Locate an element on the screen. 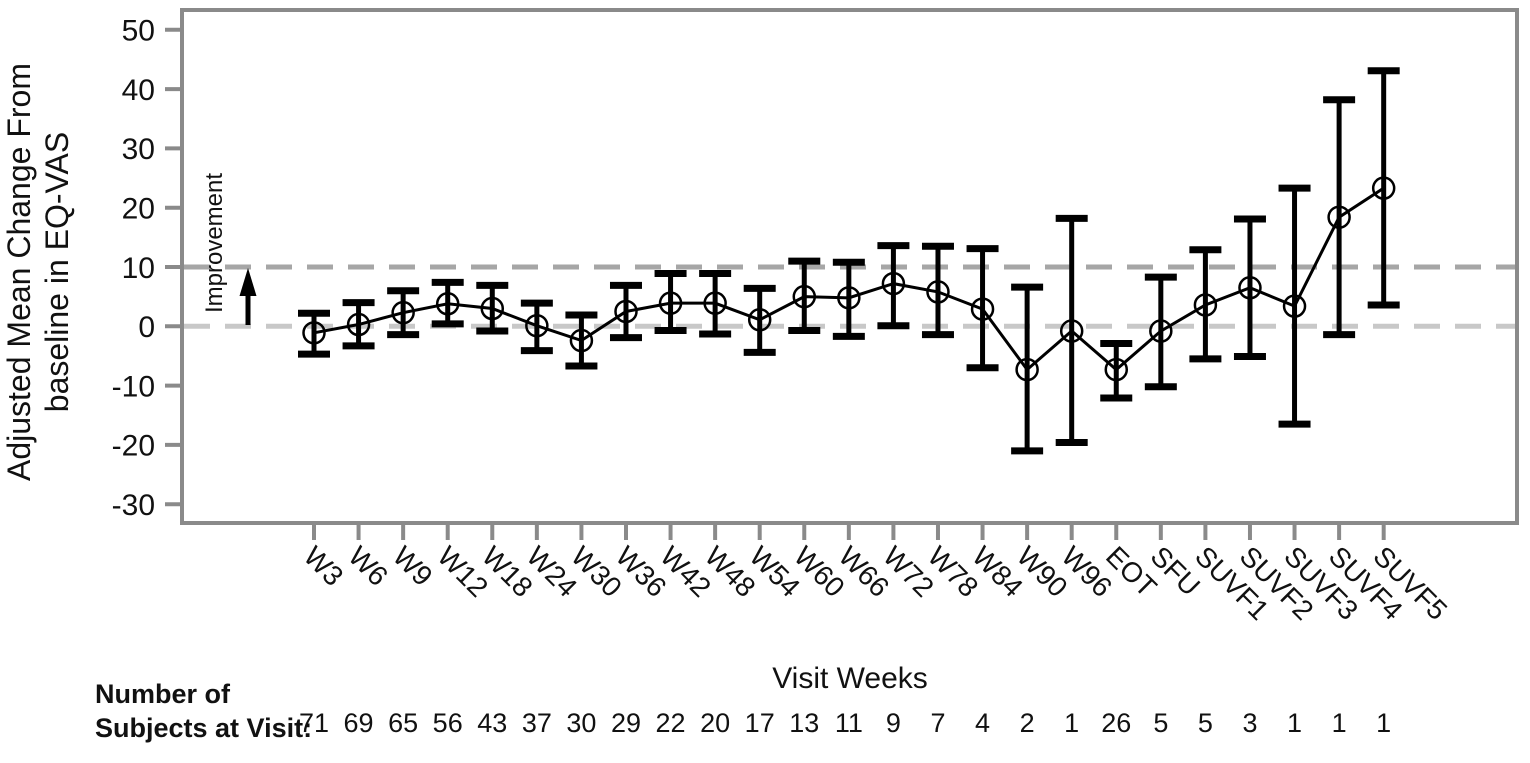 The width and height of the screenshot is (1530, 763). data-point-W24 is located at coordinates (537, 325).